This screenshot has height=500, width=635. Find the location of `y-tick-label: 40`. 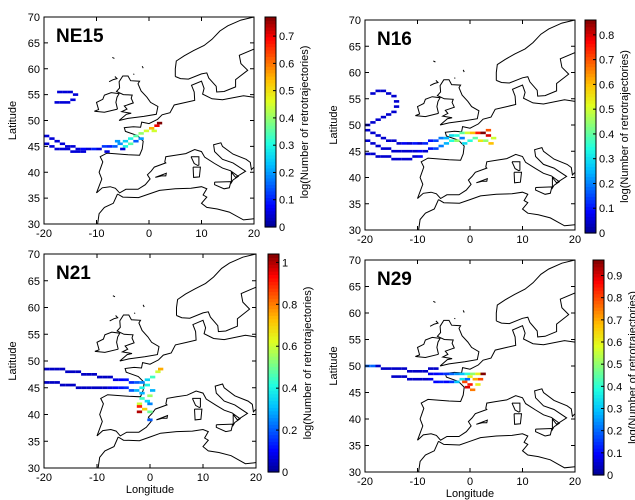

y-tick-label: 40 is located at coordinates (355, 179).